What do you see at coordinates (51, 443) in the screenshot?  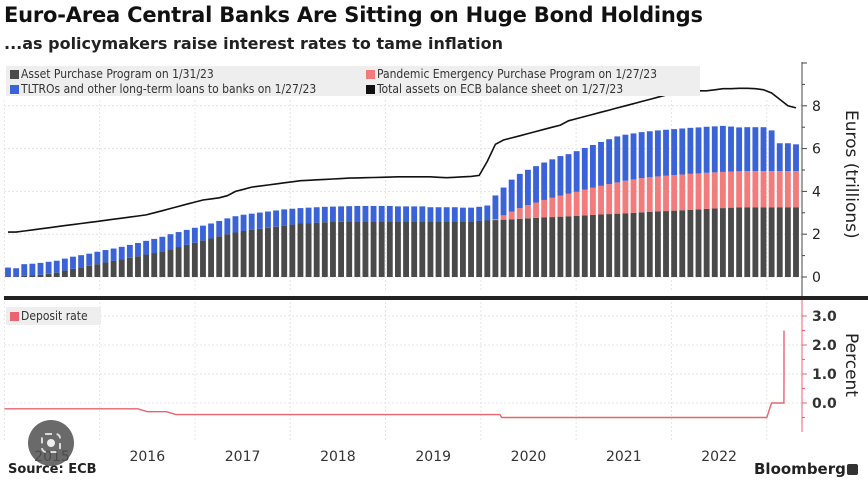 I see `image-search-lens-icon` at bounding box center [51, 443].